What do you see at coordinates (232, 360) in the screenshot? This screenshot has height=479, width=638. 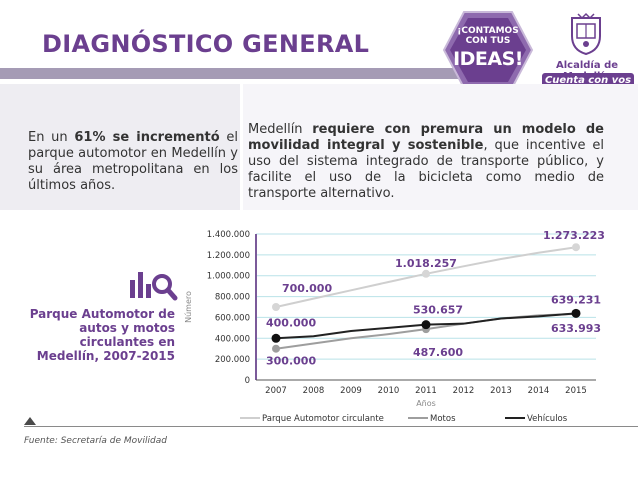 I see `y-tick-label: 200.000` at bounding box center [232, 360].